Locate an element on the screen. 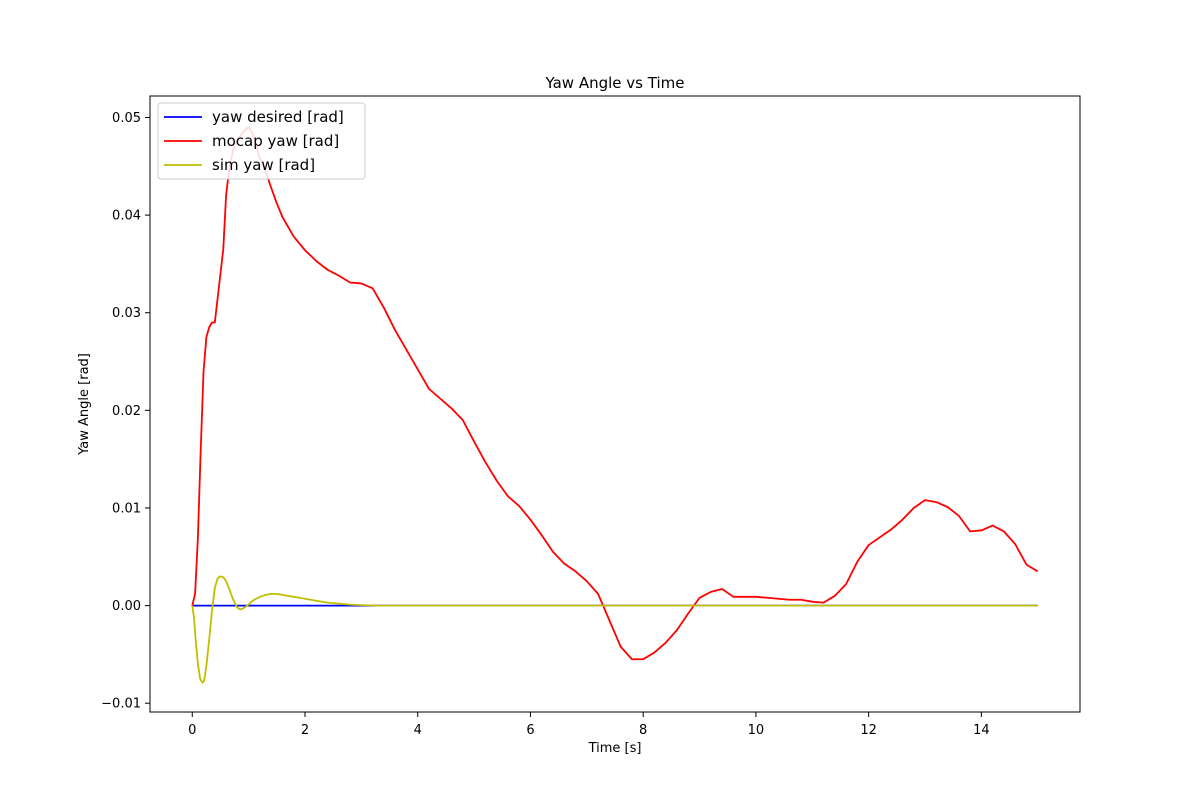  x-tick-label: 10 is located at coordinates (756, 730).